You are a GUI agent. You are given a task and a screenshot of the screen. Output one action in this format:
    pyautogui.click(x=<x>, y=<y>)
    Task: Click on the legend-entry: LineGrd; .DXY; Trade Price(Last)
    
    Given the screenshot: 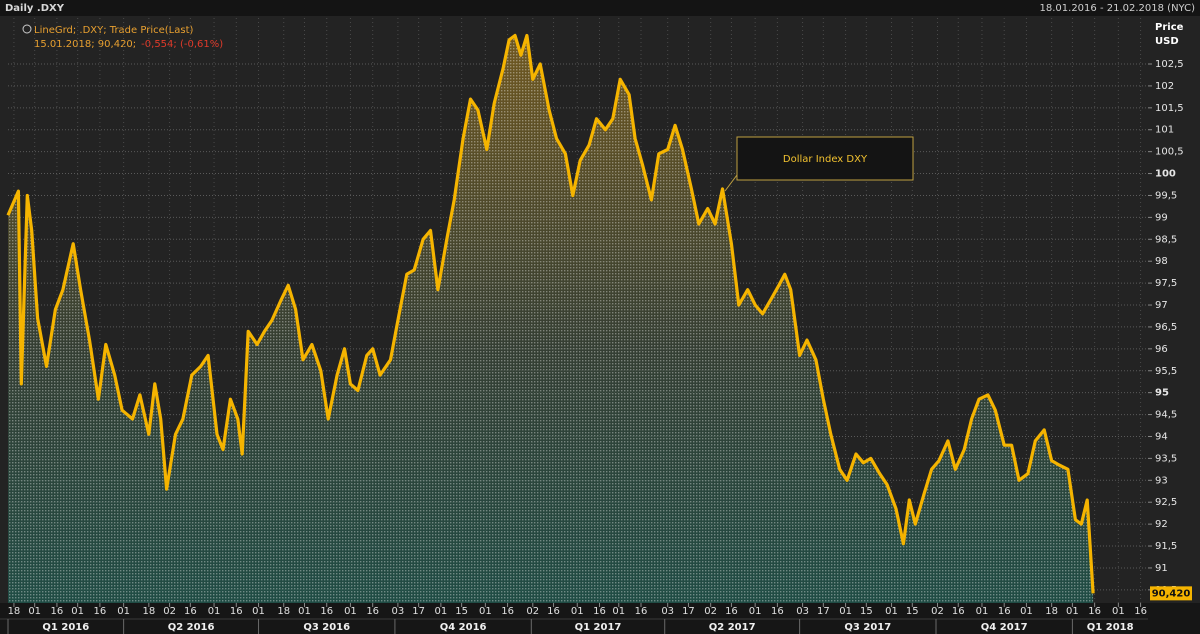 What is the action you would take?
    pyautogui.click(x=113, y=30)
    